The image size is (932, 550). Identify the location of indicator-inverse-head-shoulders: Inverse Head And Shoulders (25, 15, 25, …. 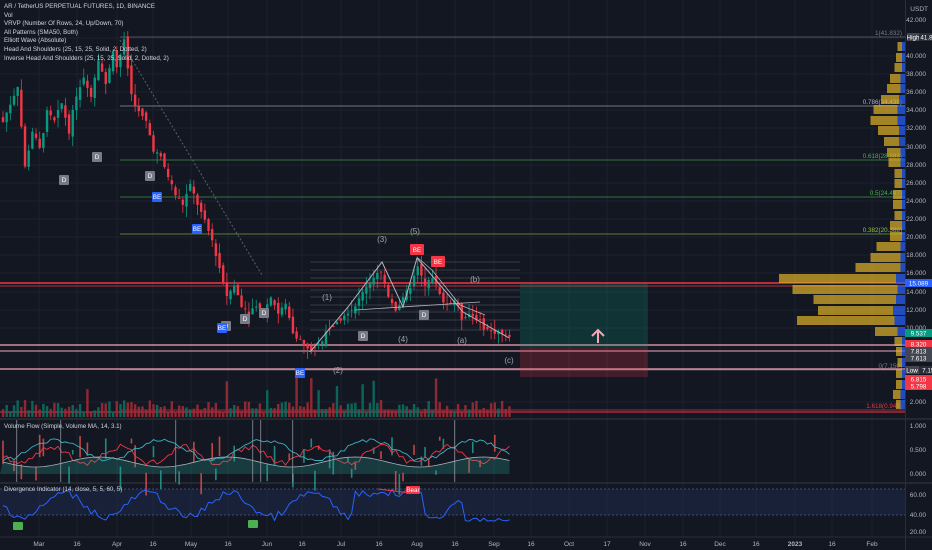
(86, 58).